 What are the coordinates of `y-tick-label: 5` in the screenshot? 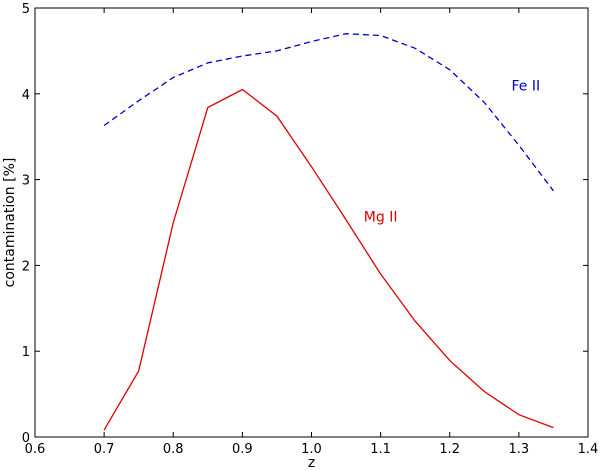 It's located at (26, 9).